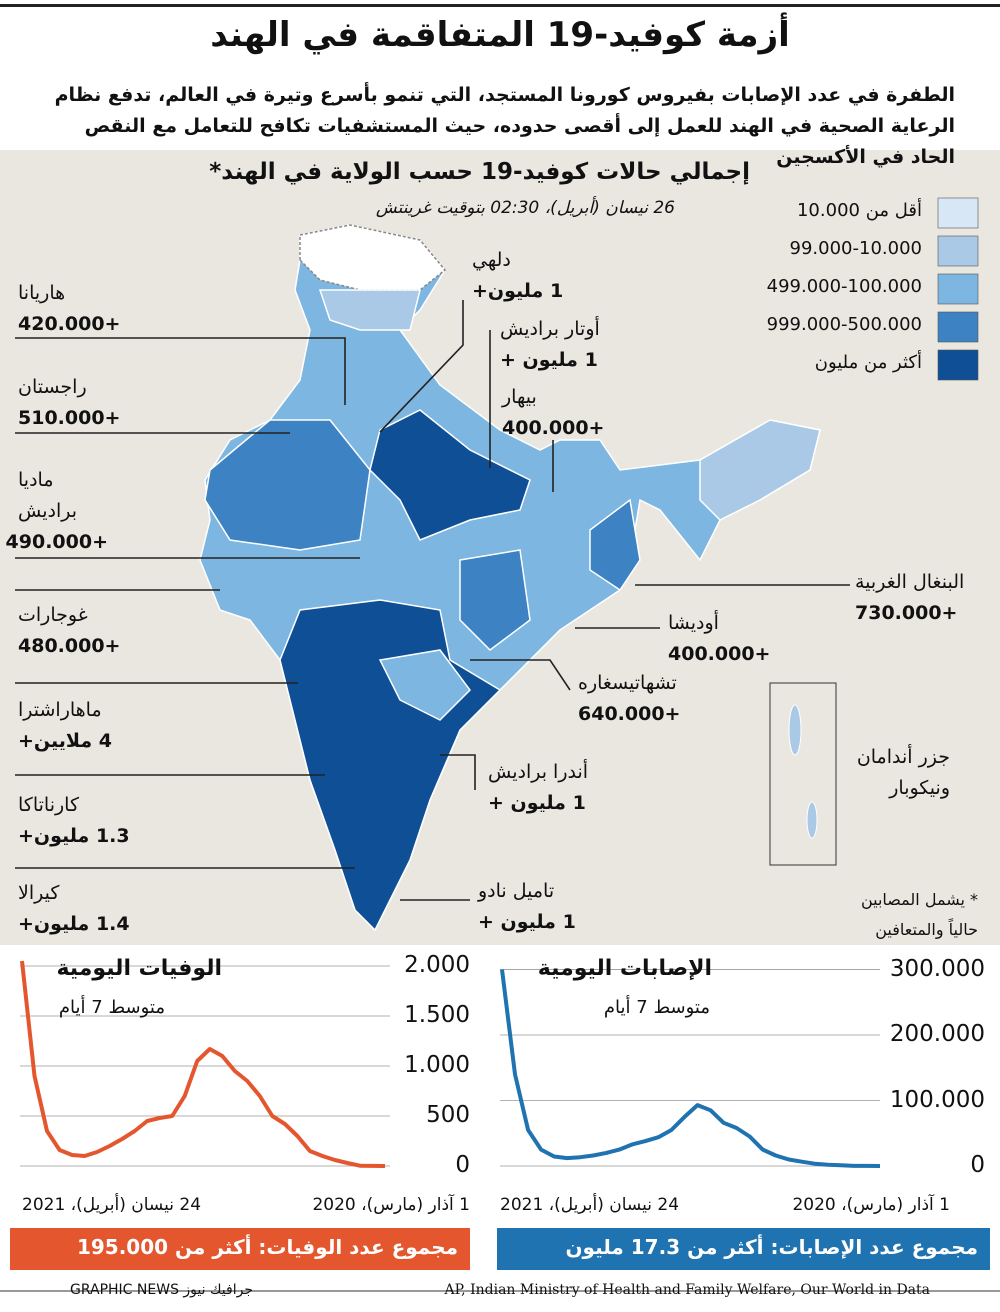 The height and width of the screenshot is (1312, 1000). I want to click on title: أزمة كوفيد-19 المتفاقمة في الهند, so click(500, 35).